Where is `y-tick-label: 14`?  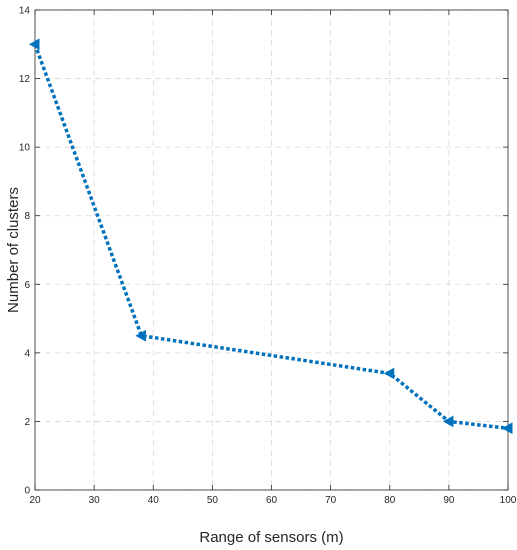
y-tick-label: 14 is located at coordinates (25, 11).